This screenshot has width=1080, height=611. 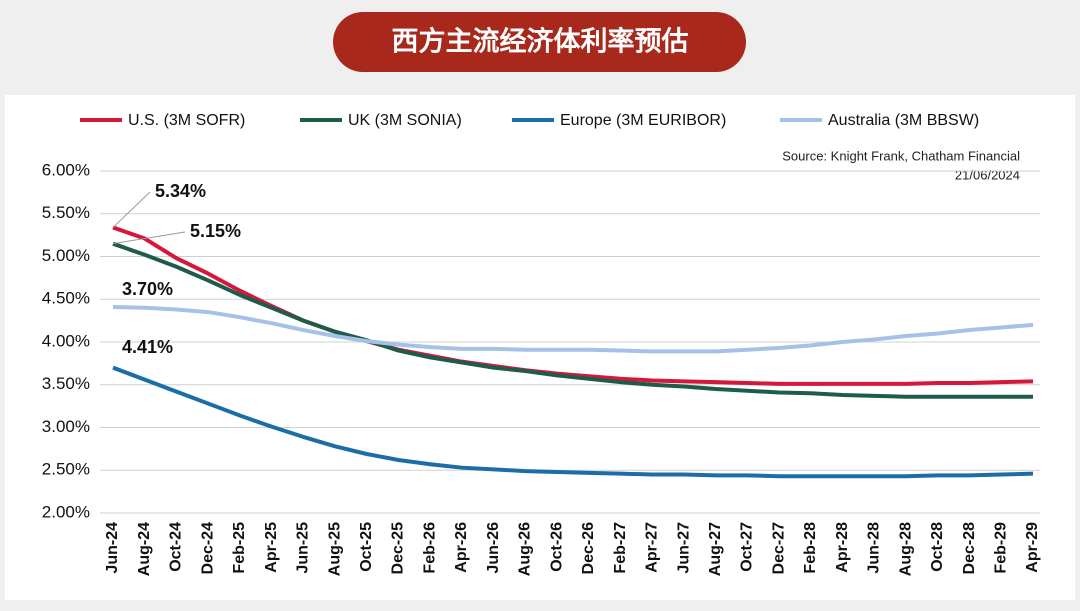 What do you see at coordinates (66, 255) in the screenshot?
I see `y-tick-label: 5.00%` at bounding box center [66, 255].